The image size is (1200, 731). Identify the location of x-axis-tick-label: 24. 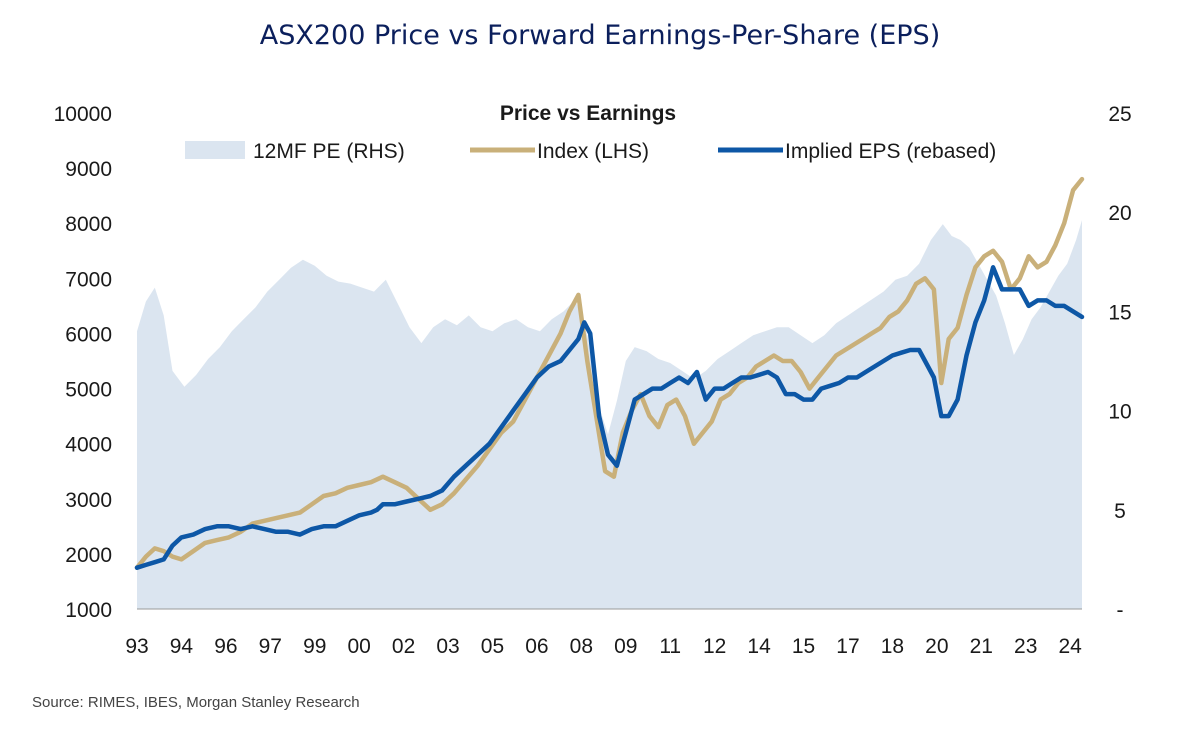
(1070, 646).